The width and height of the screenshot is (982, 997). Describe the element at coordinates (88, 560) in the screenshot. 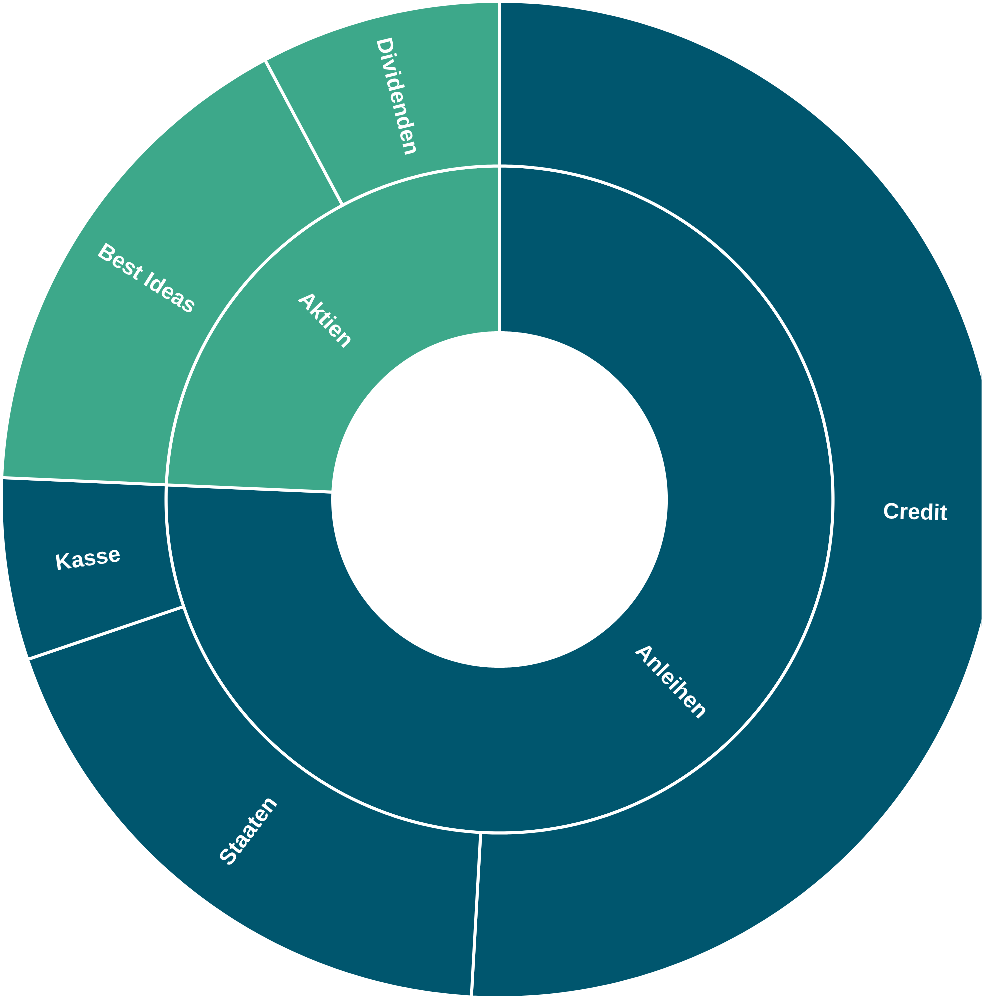

I see `slice-label: Kasse` at that location.